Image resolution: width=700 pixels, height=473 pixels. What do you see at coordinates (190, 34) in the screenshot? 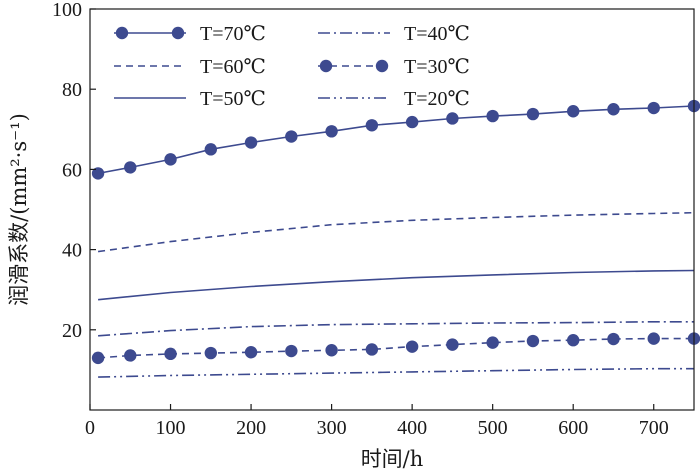
I see `legend-item-1: T=70℃` at bounding box center [190, 34].